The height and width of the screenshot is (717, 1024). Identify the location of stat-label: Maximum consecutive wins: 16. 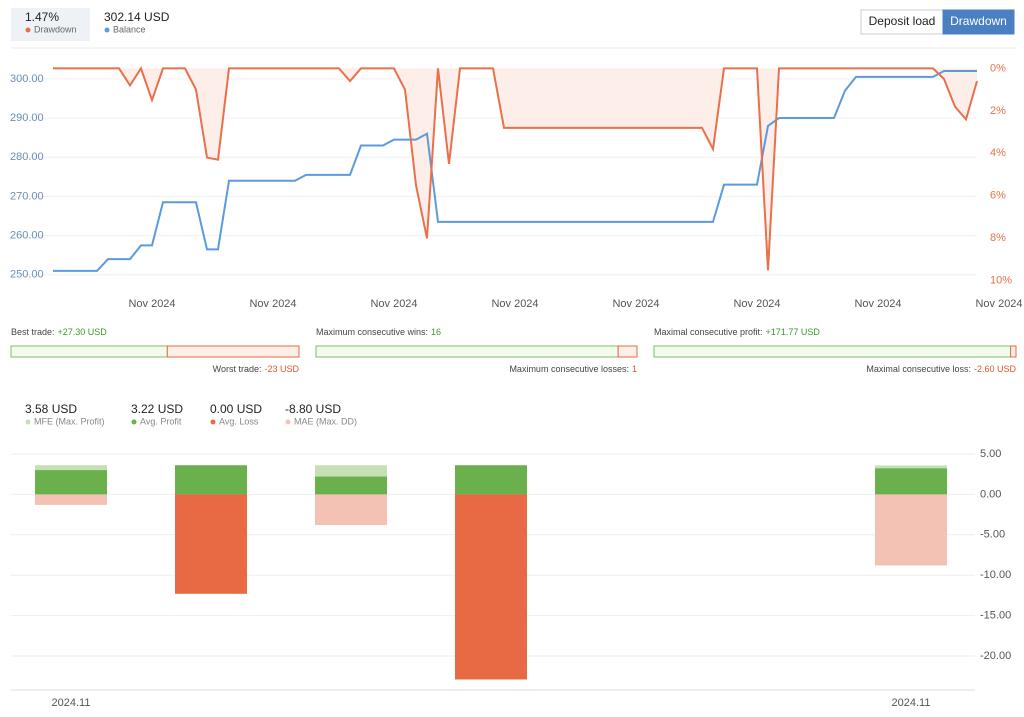
(378, 332).